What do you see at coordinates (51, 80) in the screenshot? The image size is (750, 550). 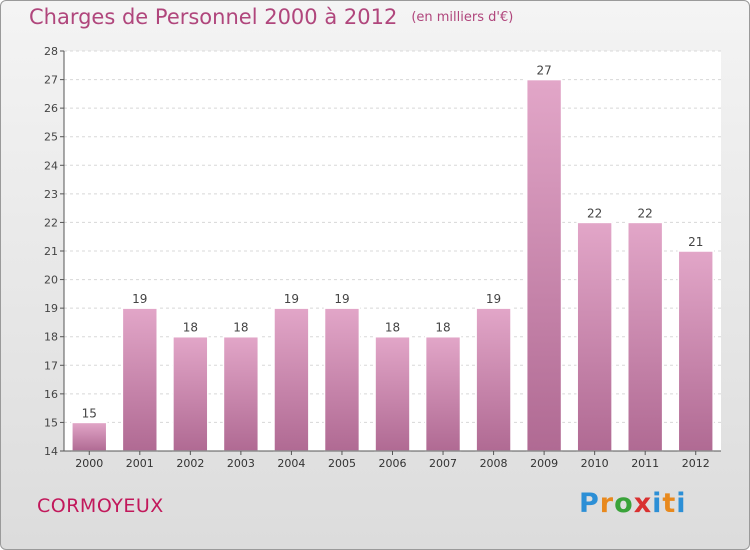 I see `y-tick-label: 27` at bounding box center [51, 80].